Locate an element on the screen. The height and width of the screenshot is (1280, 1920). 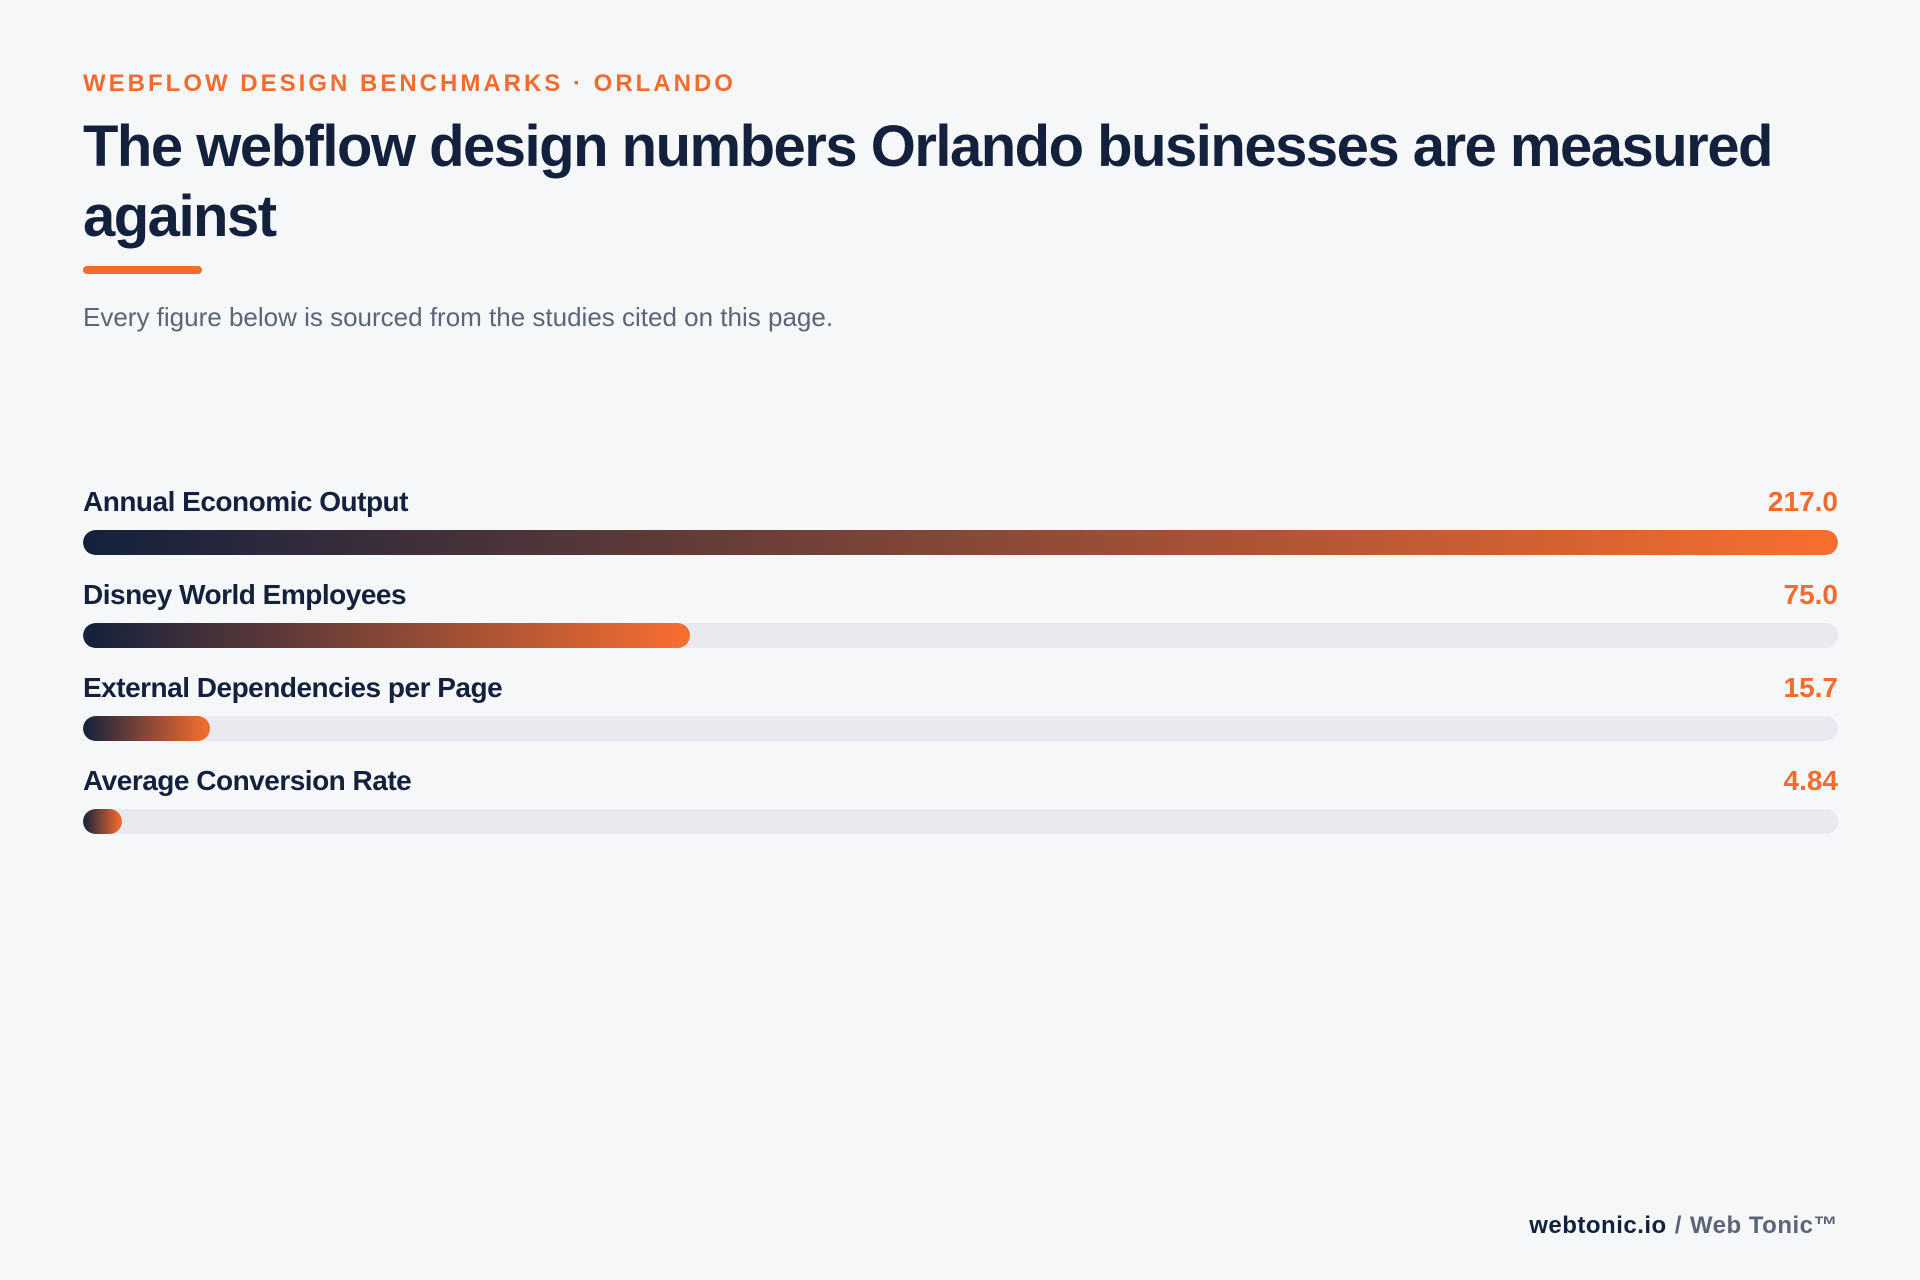
bar-row: External Dependencies per Page 15.7 is located at coordinates (960, 716).